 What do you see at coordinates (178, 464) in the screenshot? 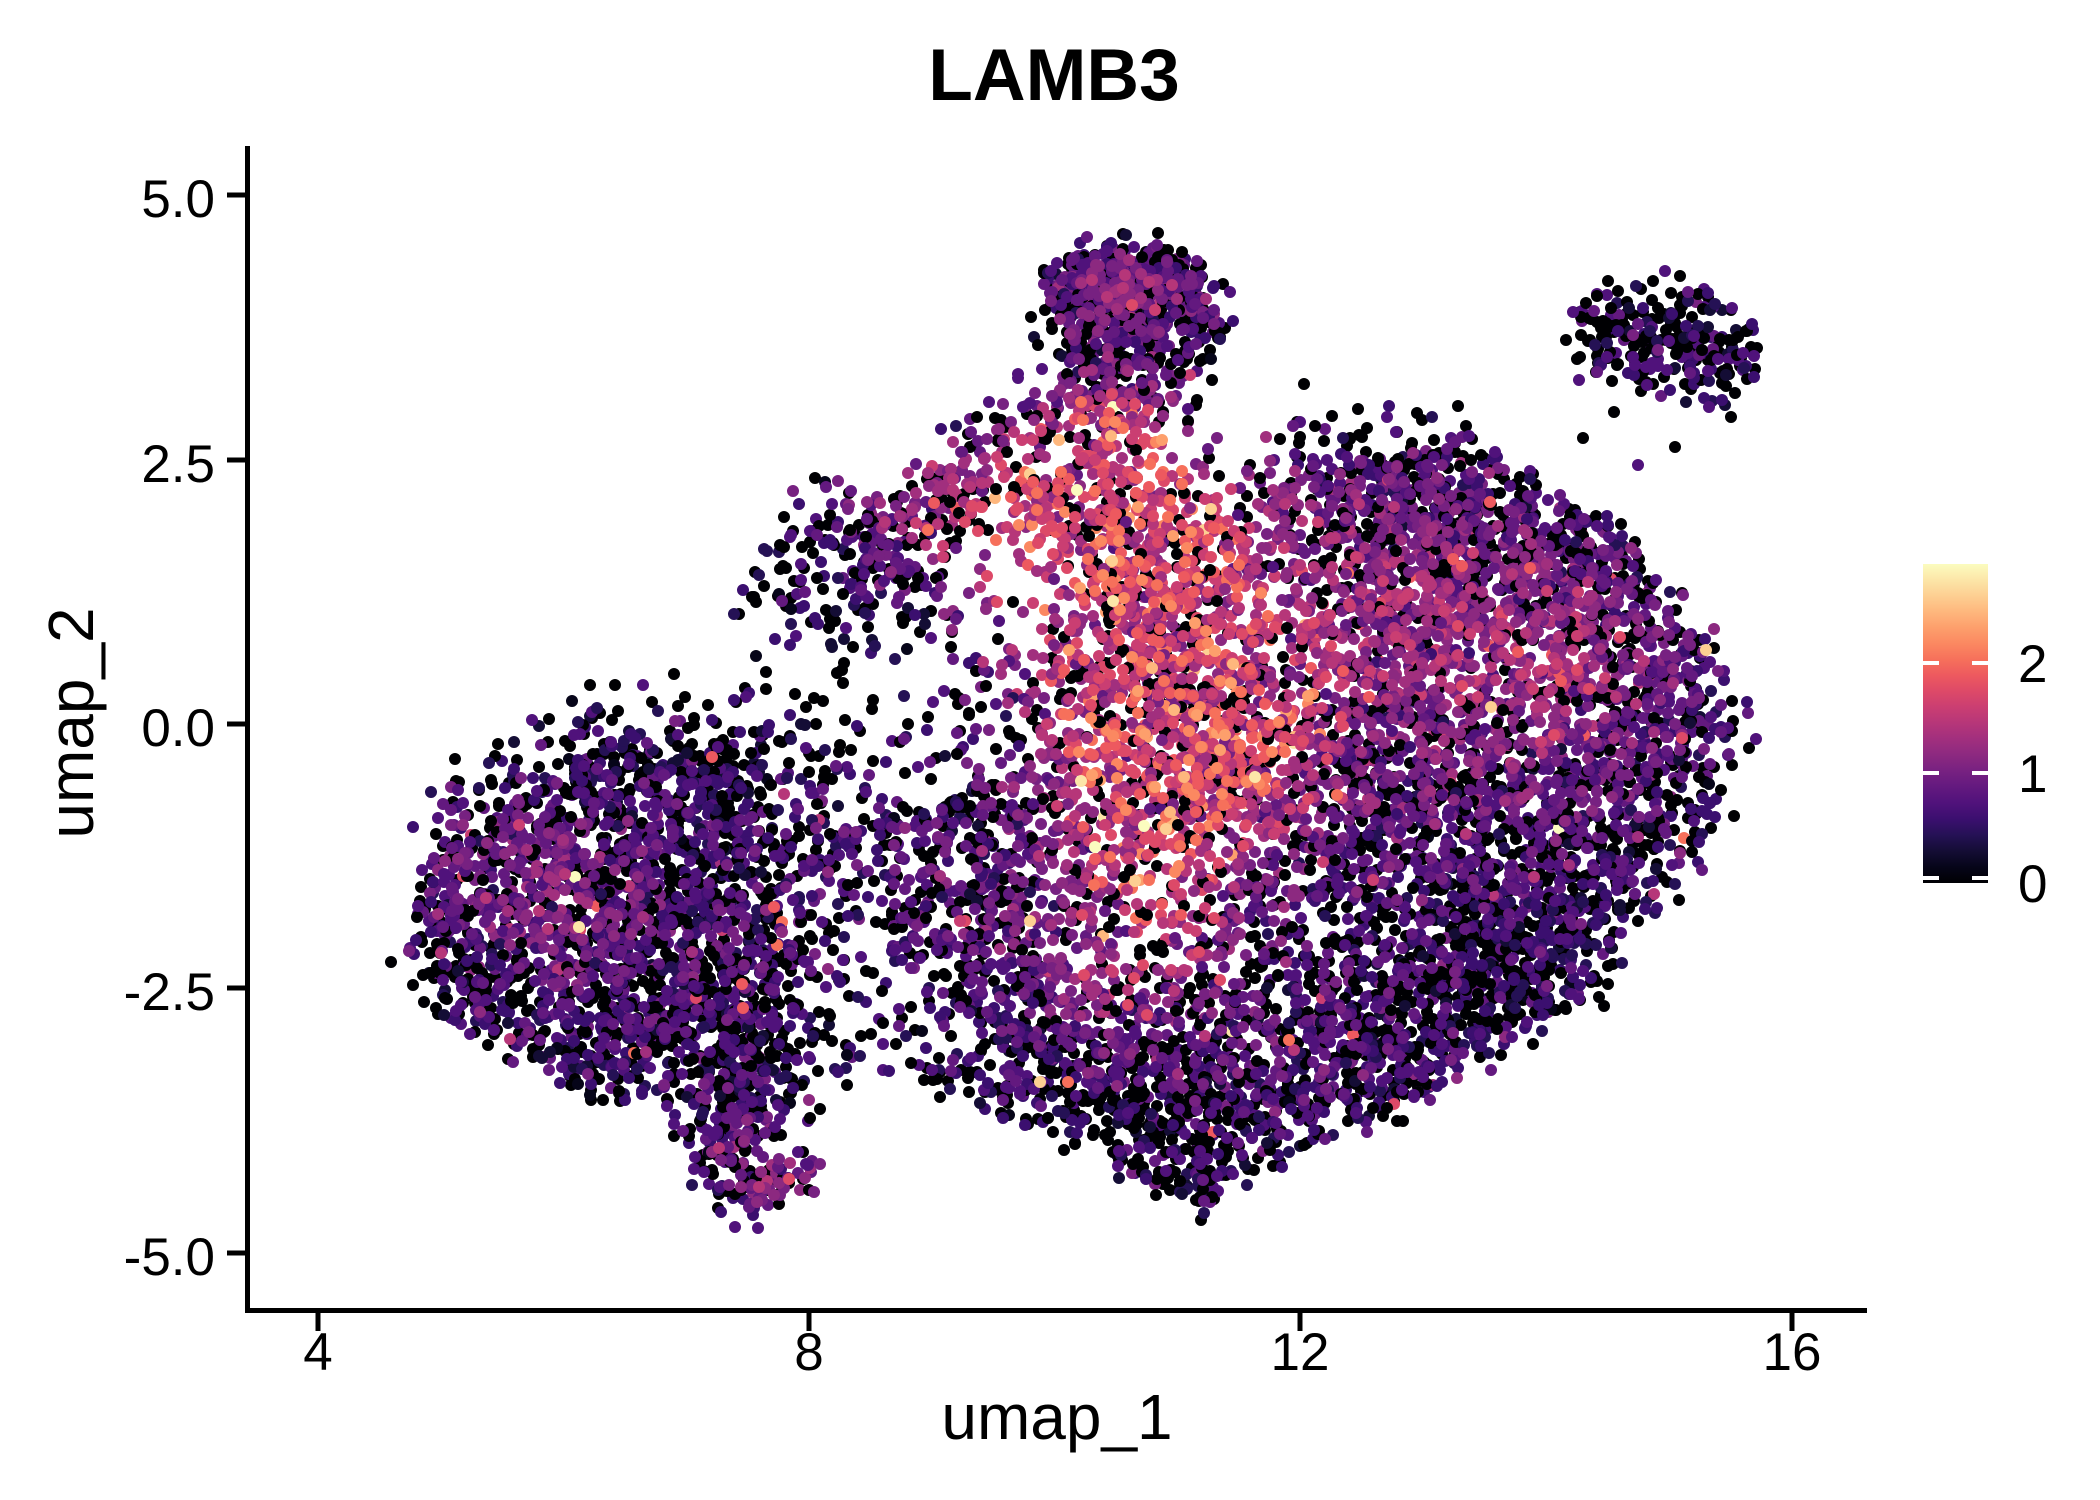
I see `svg-text: 2.5` at bounding box center [178, 464].